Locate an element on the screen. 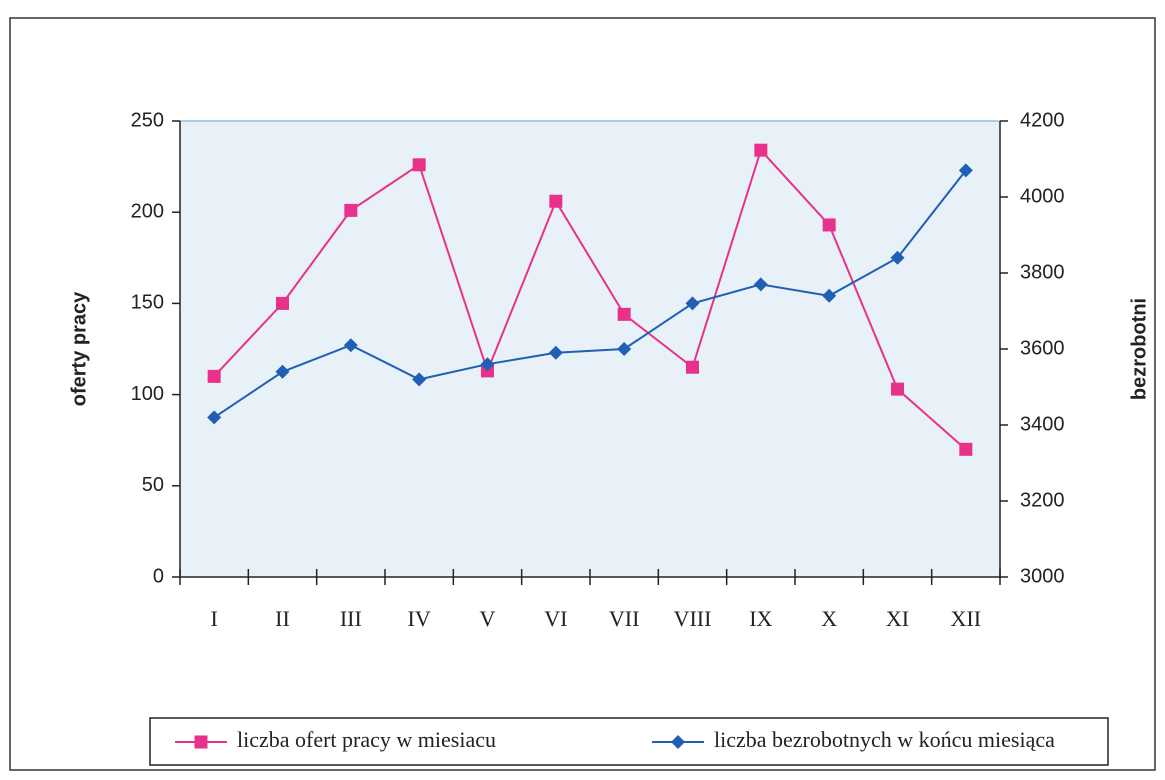 The width and height of the screenshot is (1165, 780). y2-tick-label: 3400 is located at coordinates (1042, 424).